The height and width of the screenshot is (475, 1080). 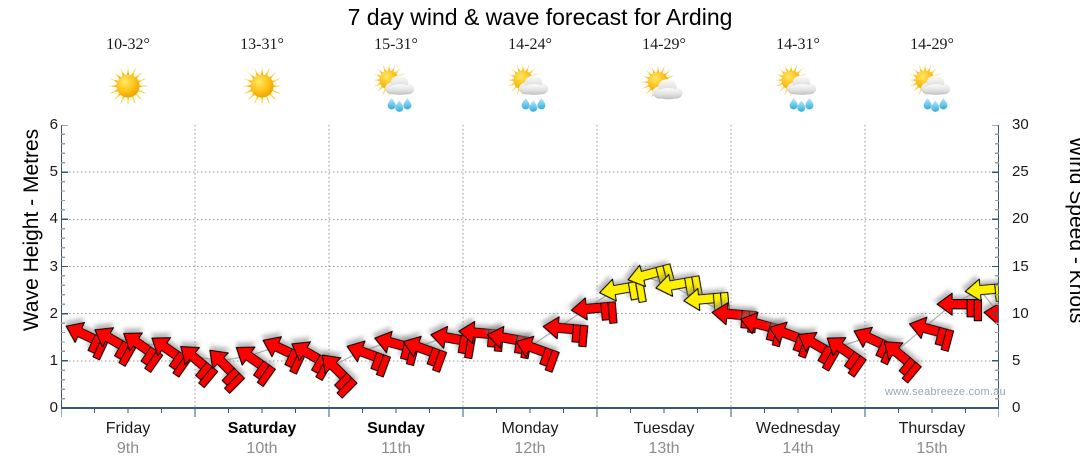 I want to click on day-footer-sunday: Sunday 11th, so click(x=396, y=444).